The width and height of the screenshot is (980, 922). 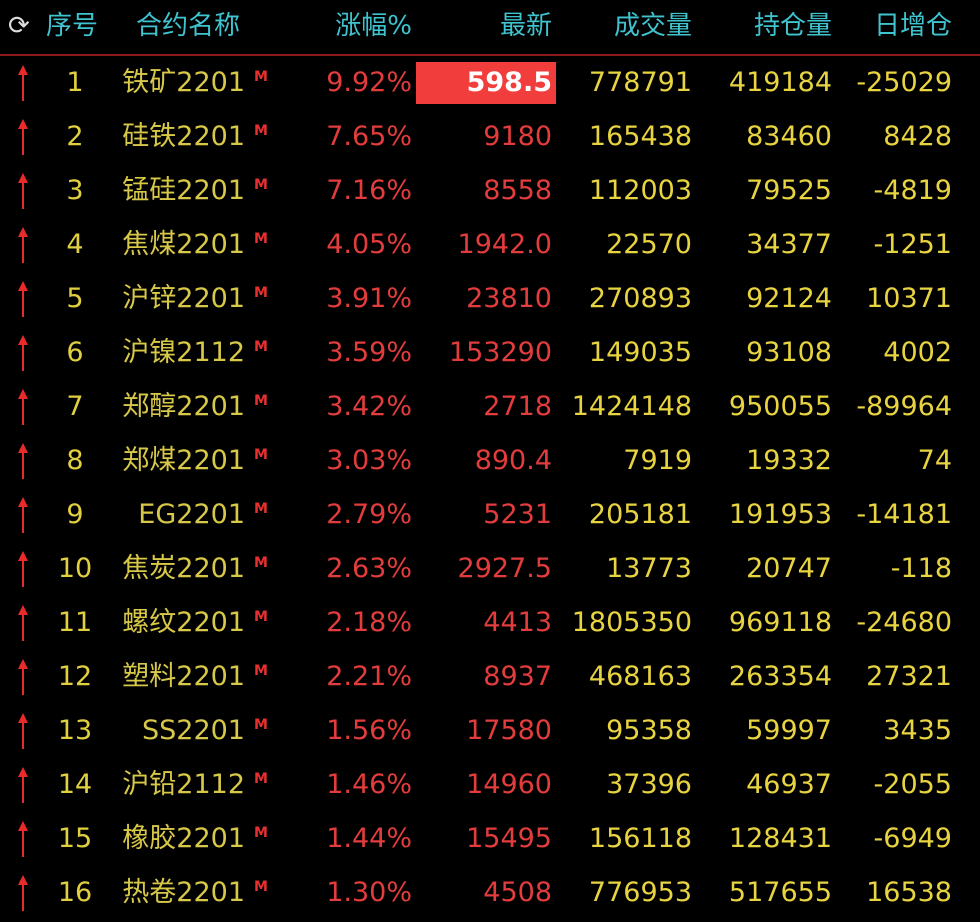 I want to click on change-pct: 1.46%, so click(x=369, y=784).